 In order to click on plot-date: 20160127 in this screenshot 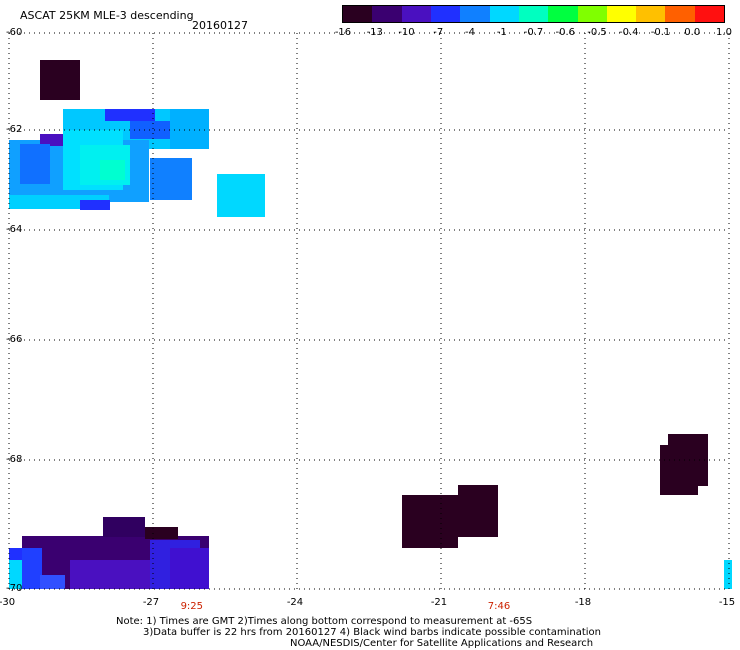, I will do `click(220, 25)`.